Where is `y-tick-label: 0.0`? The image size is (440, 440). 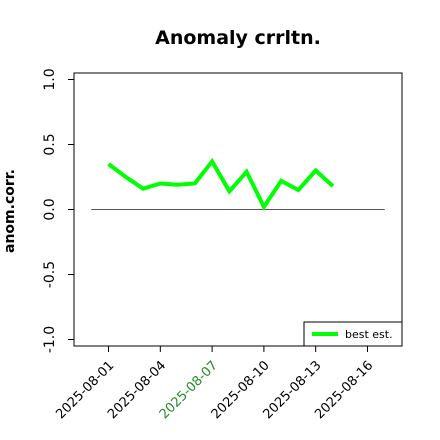 y-tick-label: 0.0 is located at coordinates (50, 209).